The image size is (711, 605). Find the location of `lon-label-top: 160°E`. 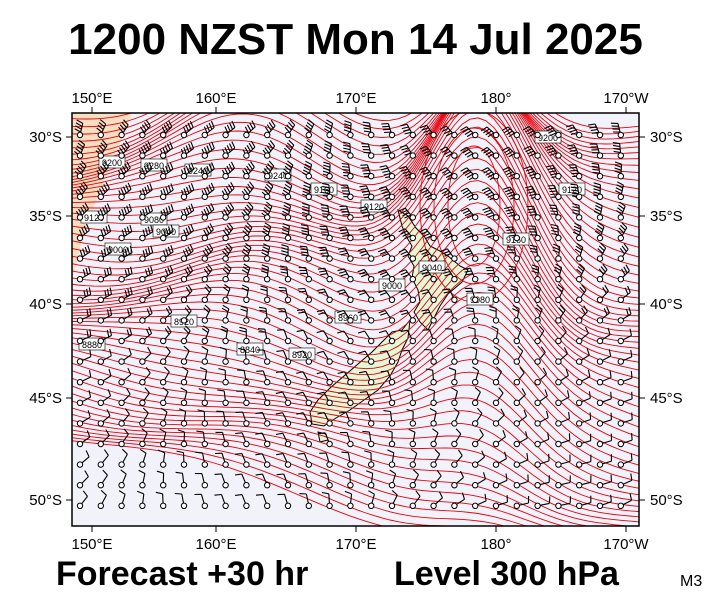

lon-label-top: 160°E is located at coordinates (215, 98).